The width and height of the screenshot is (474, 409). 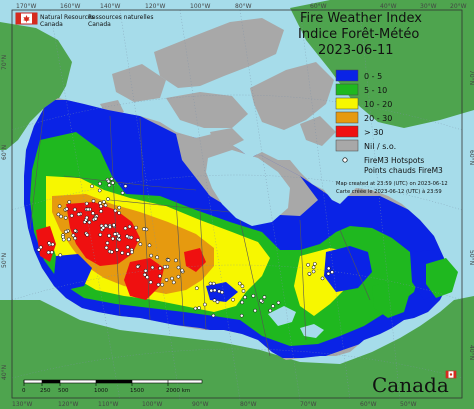 What do you see at coordinates (282, 316) in the screenshot?
I see `great-lakes` at bounding box center [282, 316].